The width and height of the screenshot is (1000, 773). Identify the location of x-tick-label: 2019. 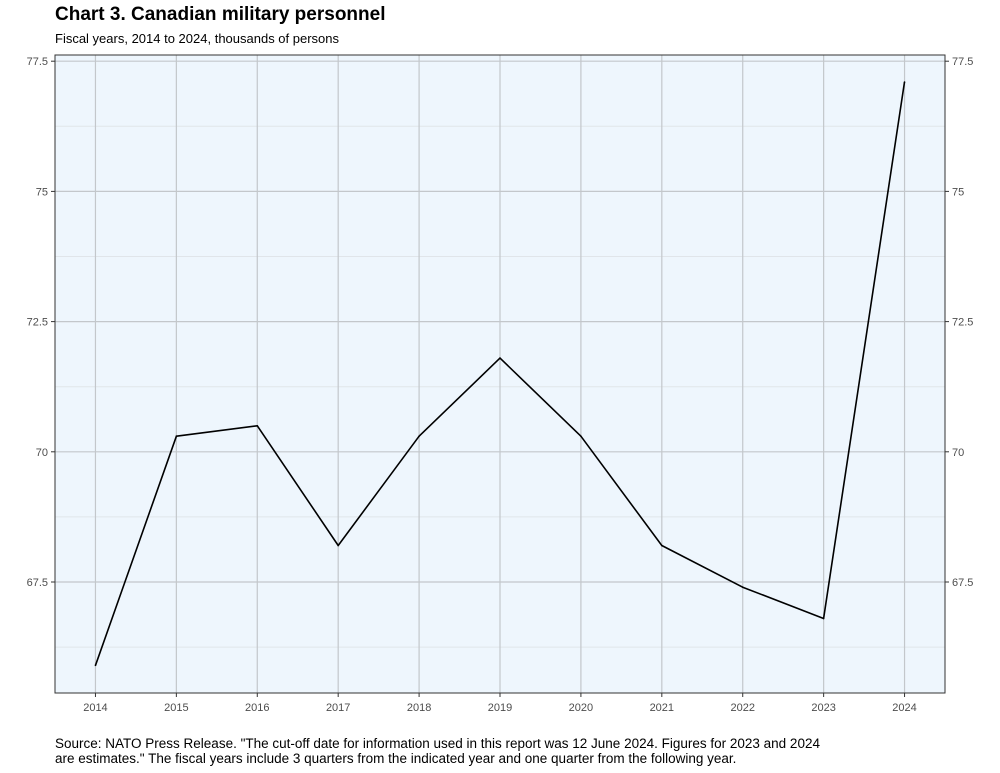
(500, 708).